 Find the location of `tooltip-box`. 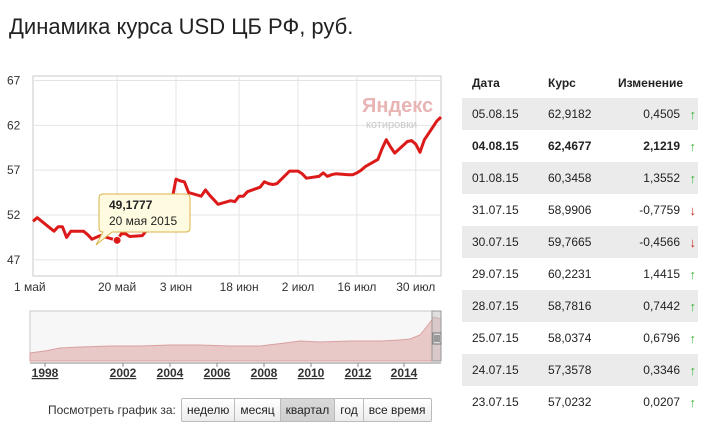

tooltip-box is located at coordinates (143, 219).